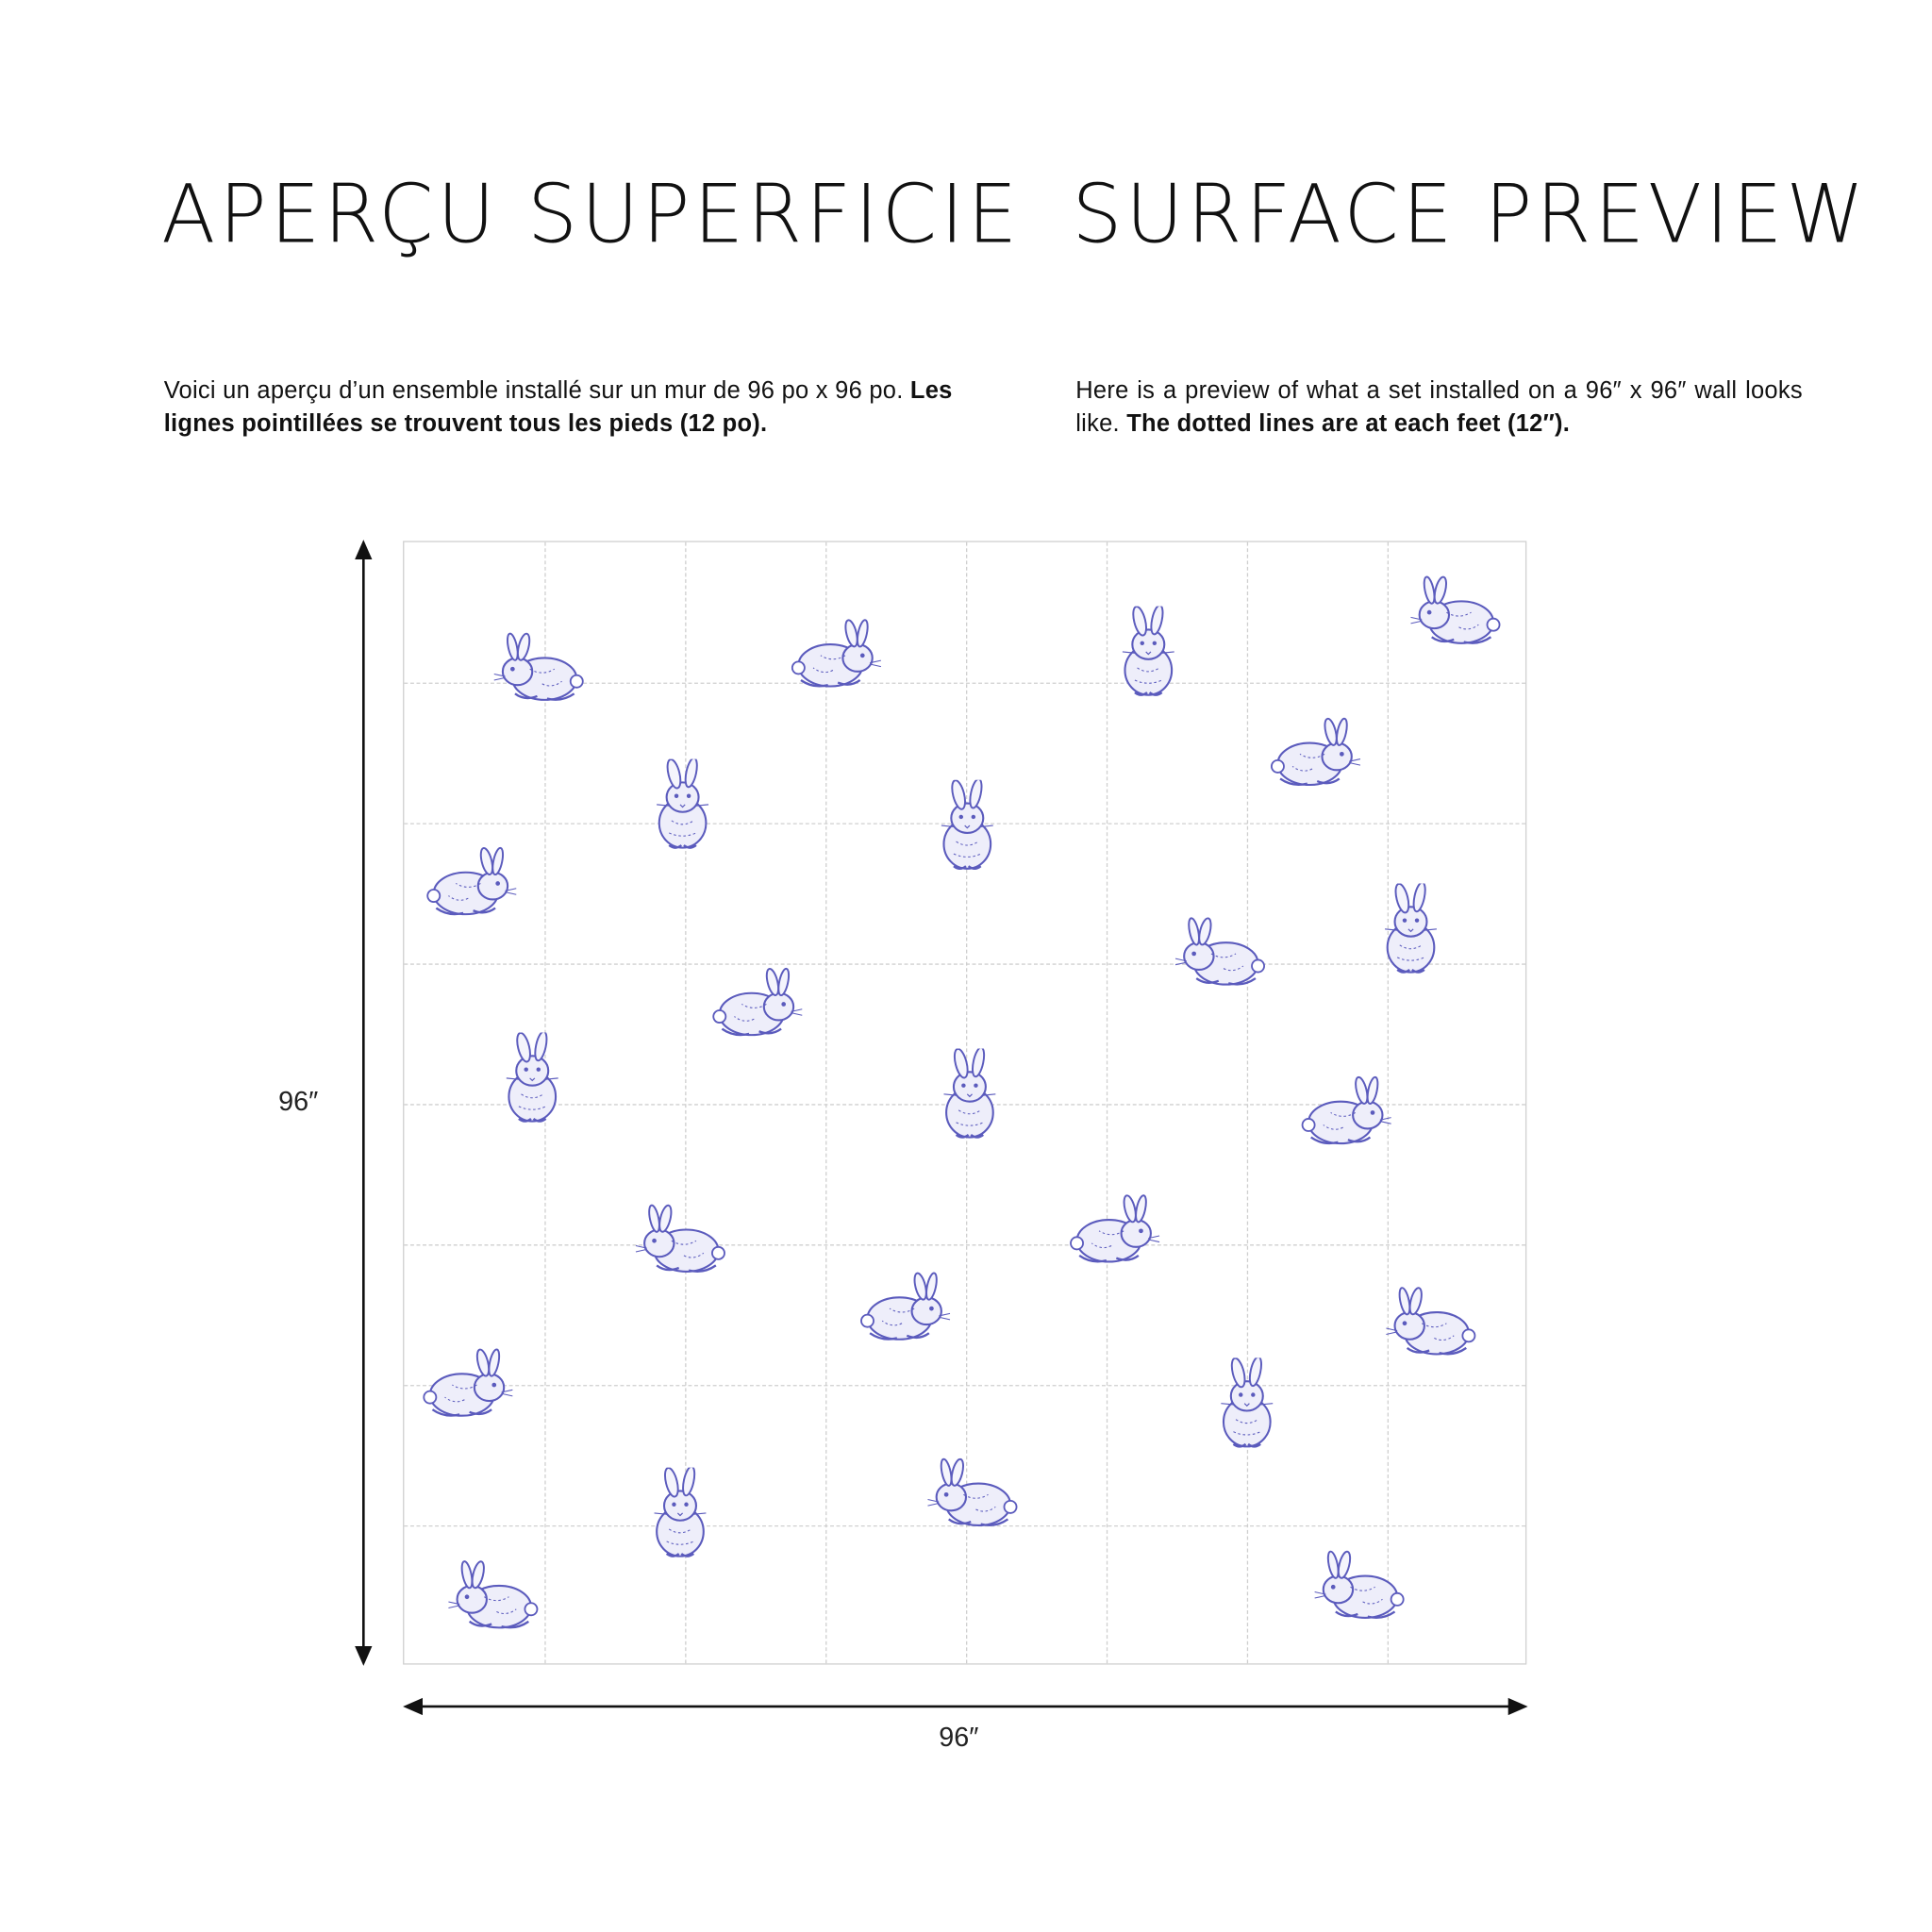 This screenshot has height=1932, width=1932. Describe the element at coordinates (965, 1706) in the screenshot. I see `width-arrow` at that location.